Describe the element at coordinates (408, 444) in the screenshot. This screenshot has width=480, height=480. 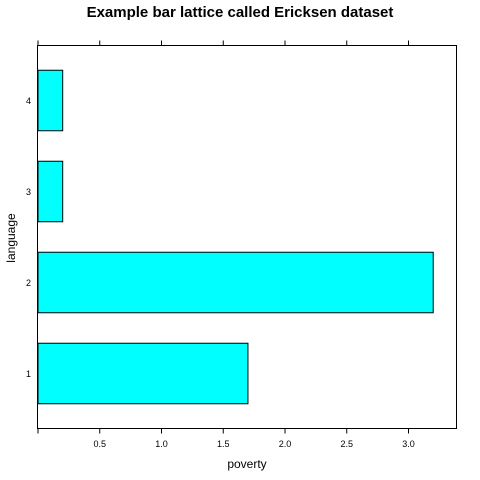
I see `x-tick-label: 3.0` at that location.